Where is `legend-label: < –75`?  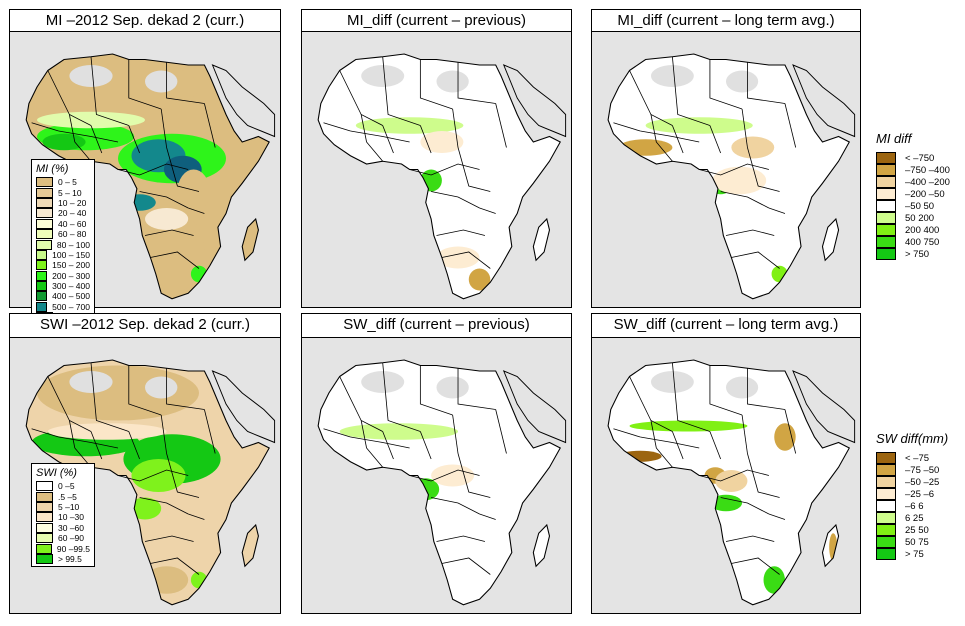
legend-label: < –75 is located at coordinates (917, 458).